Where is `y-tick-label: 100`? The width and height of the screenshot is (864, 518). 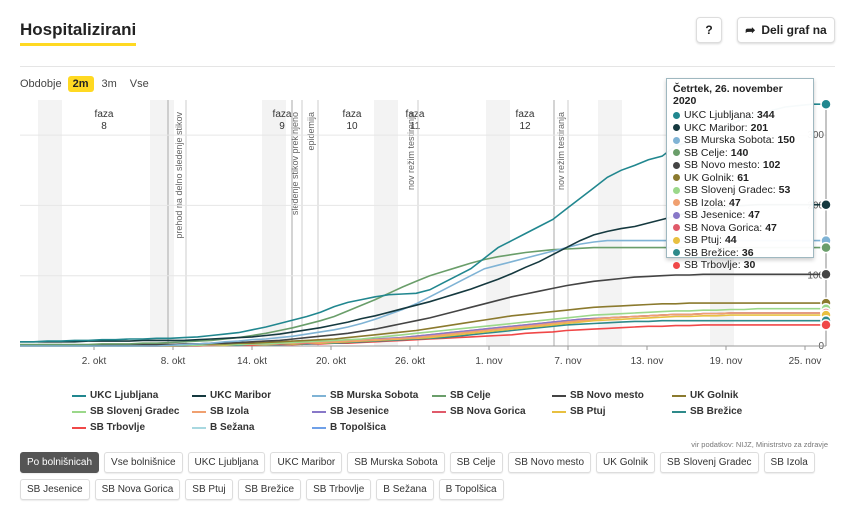
y-tick-label: 100 is located at coordinates (815, 276).